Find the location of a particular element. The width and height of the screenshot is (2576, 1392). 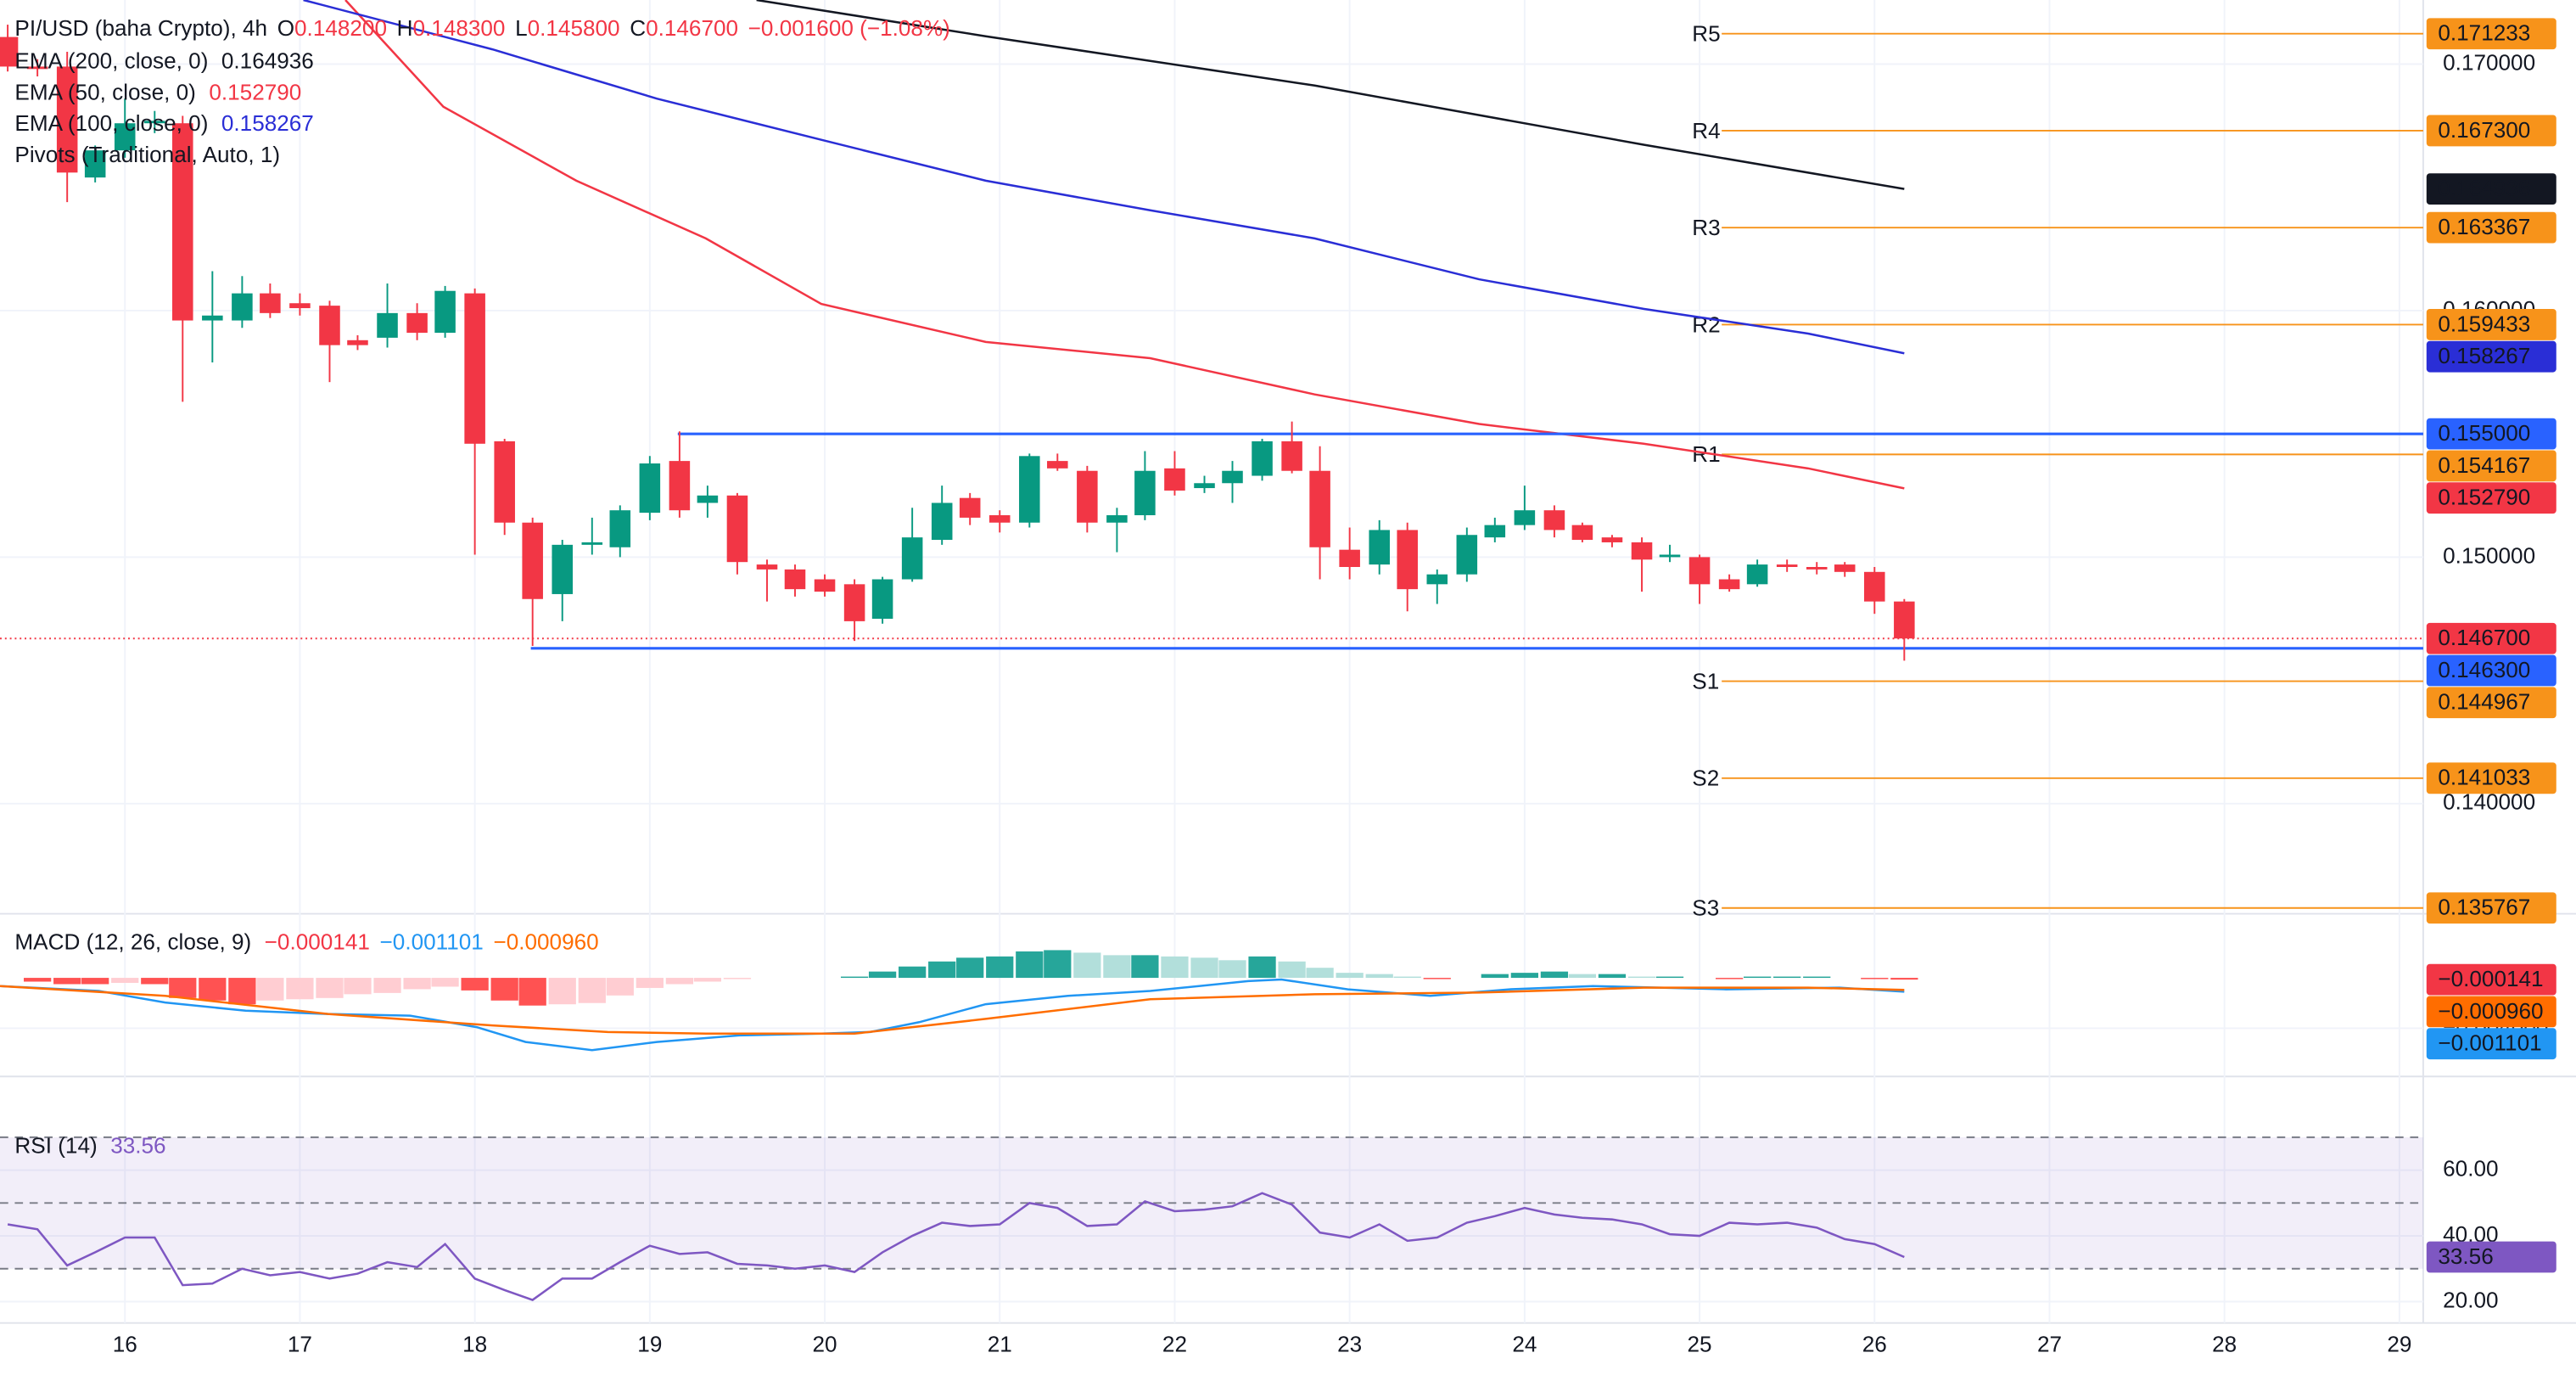

legend-name: RSI (14) is located at coordinates (56, 1145).